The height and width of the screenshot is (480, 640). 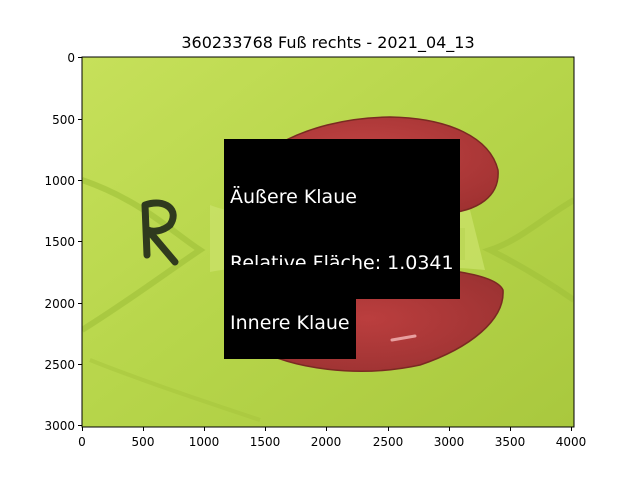 What do you see at coordinates (290, 323) in the screenshot?
I see `annotation-inner-title: Innere Klaue` at bounding box center [290, 323].